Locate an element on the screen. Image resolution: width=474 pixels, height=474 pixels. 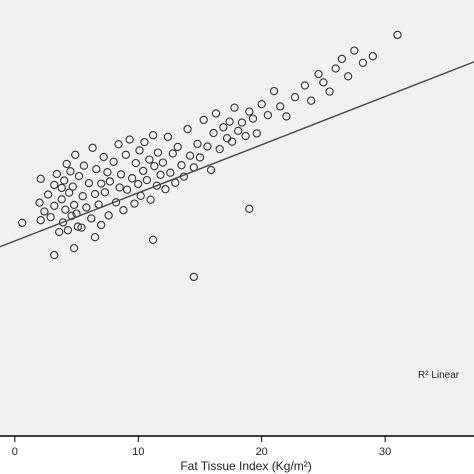
x-tick-label: 0 is located at coordinates (15, 452).